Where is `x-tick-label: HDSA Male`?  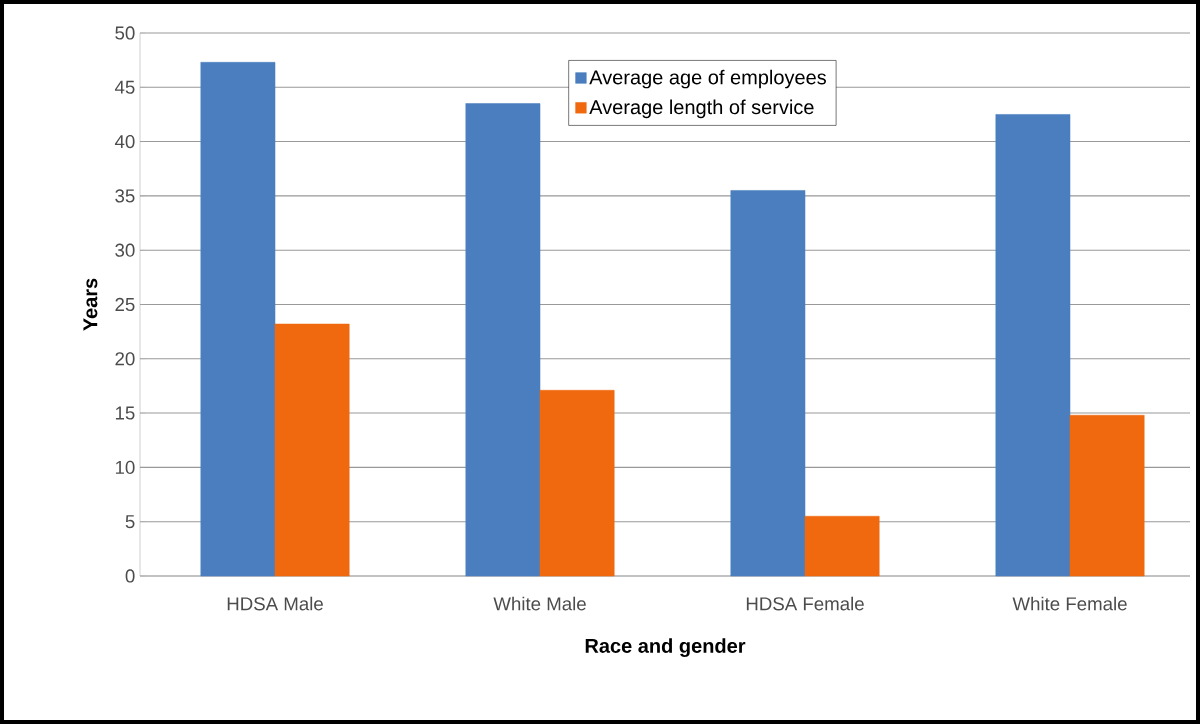
x-tick-label: HDSA Male is located at coordinates (275, 603).